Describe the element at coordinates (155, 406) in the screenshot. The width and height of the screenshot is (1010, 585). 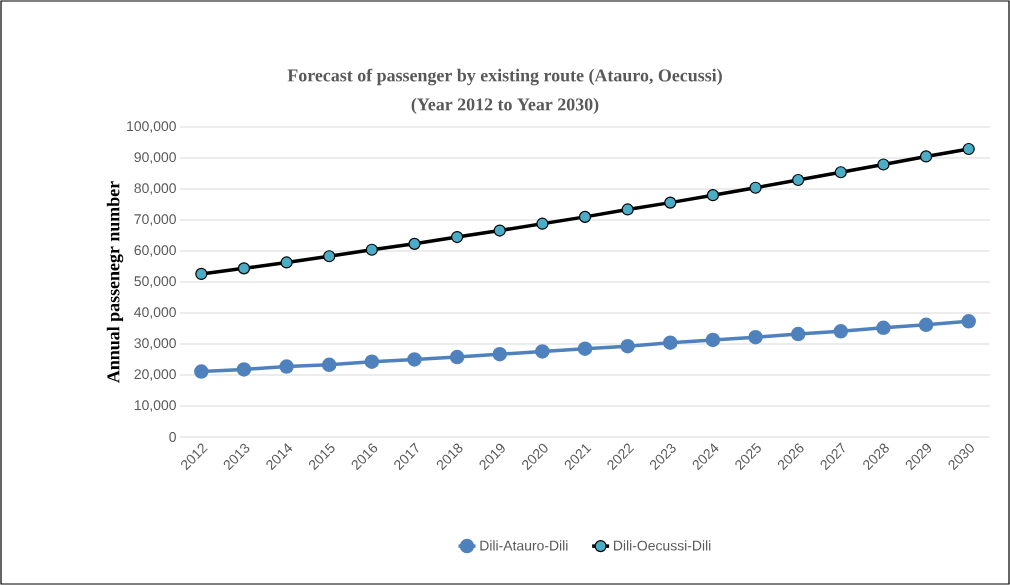
I see `y-tick-label: 10,000` at that location.